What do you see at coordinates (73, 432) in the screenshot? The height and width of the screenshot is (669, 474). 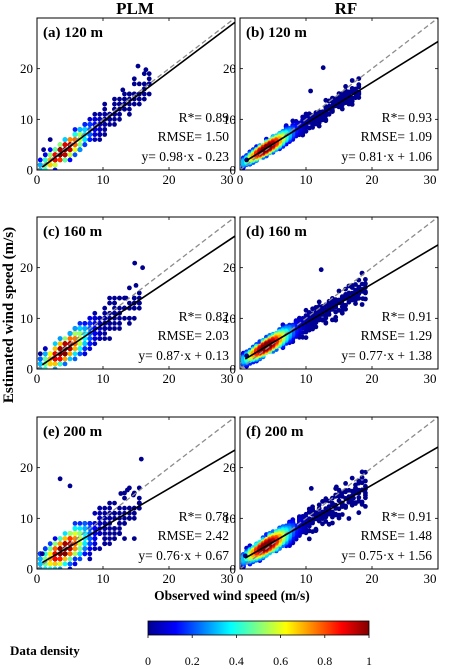 I see `panel-label: (e) 200 m` at bounding box center [73, 432].